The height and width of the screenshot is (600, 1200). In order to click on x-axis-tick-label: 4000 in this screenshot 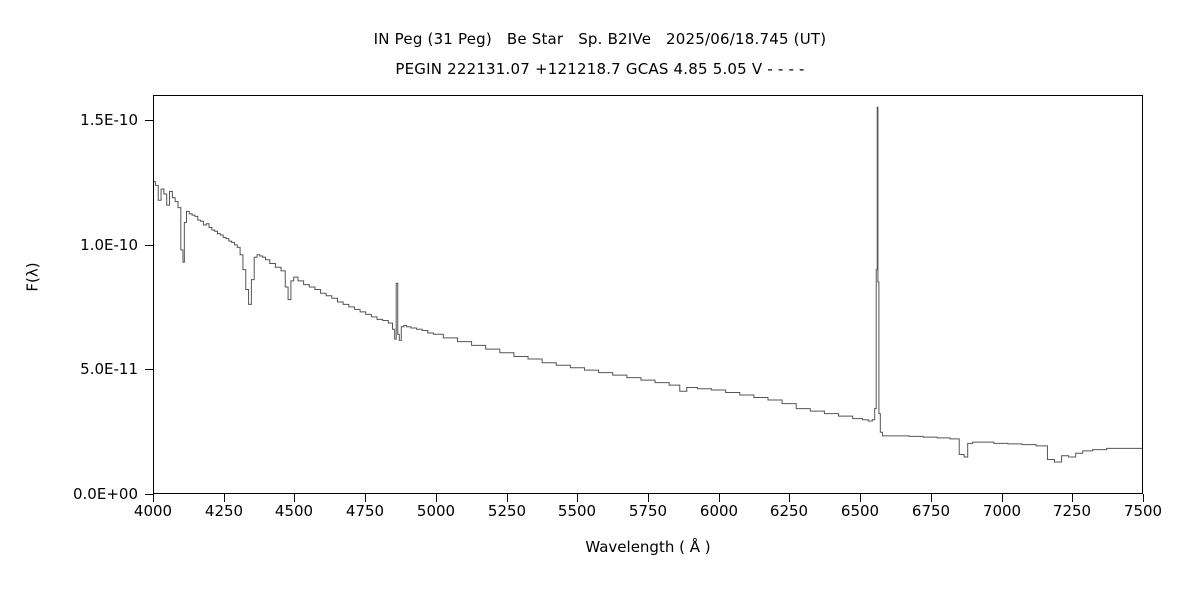, I will do `click(153, 511)`.